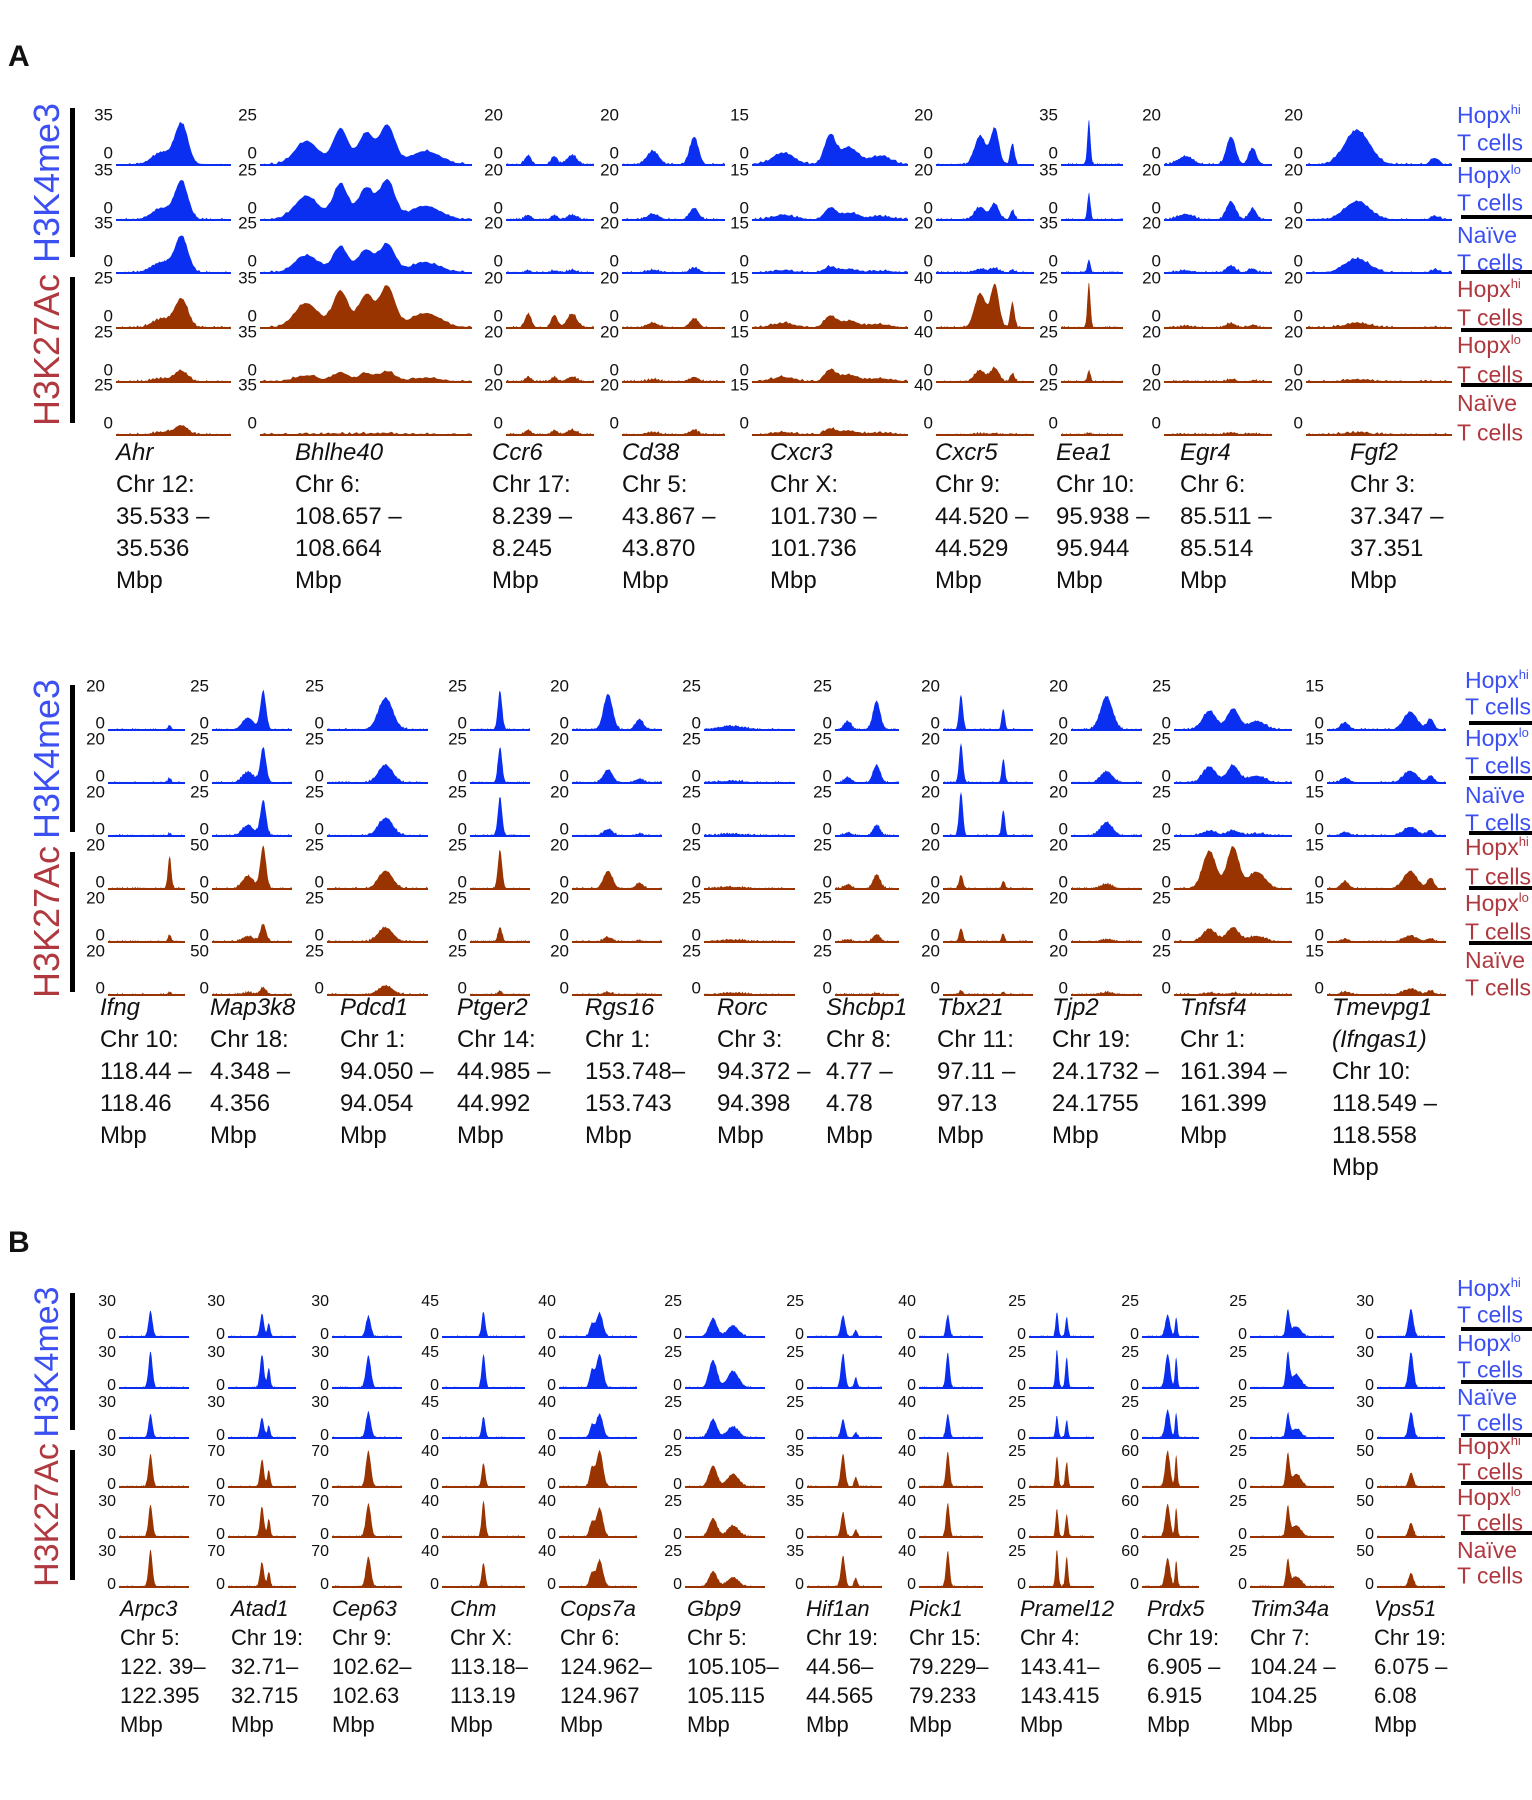 The height and width of the screenshot is (1800, 1532). I want to click on track-ymax-label: 60, so click(1130, 1501).